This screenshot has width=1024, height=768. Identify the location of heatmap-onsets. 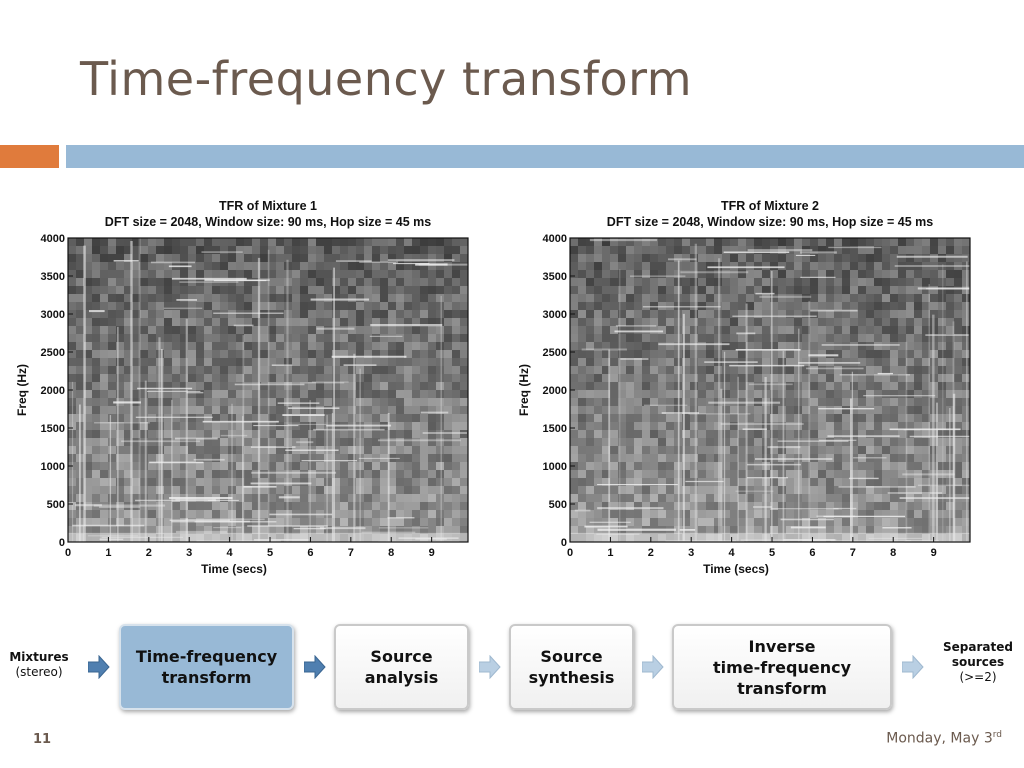
(256, 390).